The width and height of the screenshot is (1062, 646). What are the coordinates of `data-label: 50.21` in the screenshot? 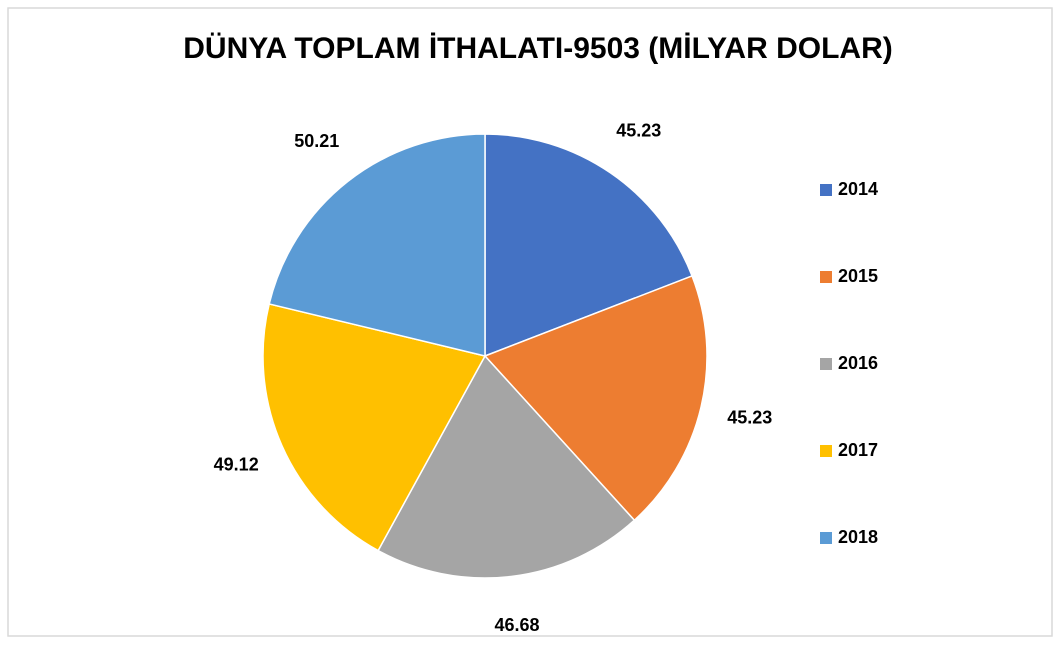 It's located at (316, 141).